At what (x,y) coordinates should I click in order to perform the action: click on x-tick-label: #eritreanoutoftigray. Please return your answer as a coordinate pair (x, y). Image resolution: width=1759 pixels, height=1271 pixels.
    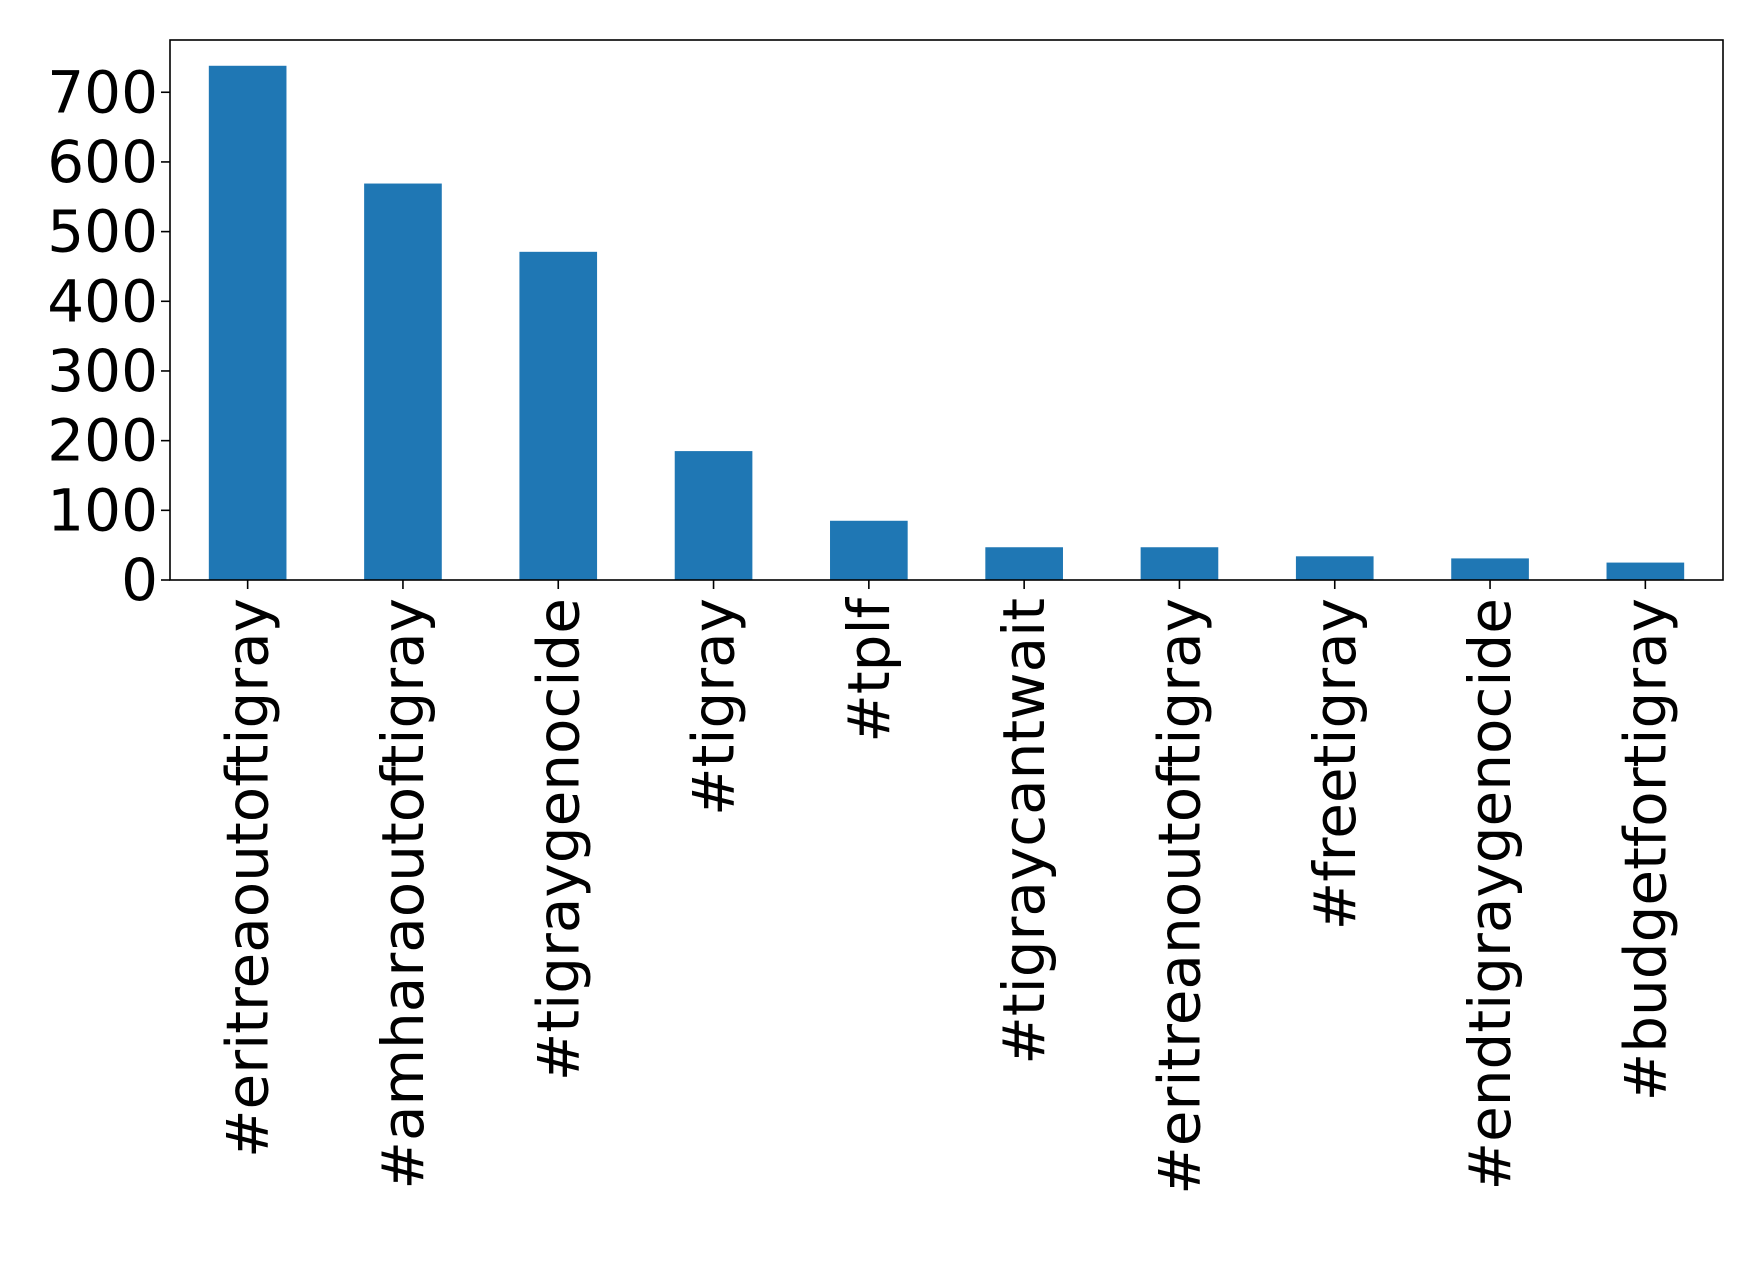
    Looking at the image, I should click on (1179, 896).